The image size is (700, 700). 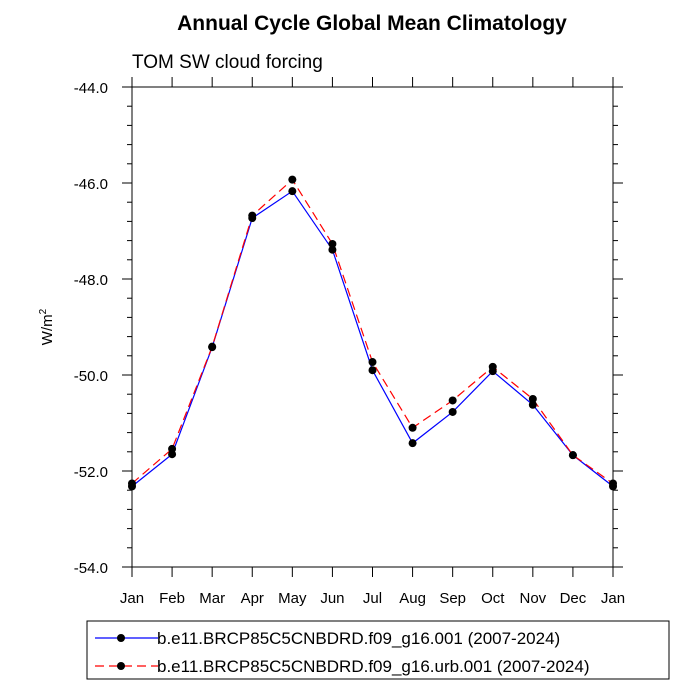 I want to click on legend-box, so click(x=378, y=650).